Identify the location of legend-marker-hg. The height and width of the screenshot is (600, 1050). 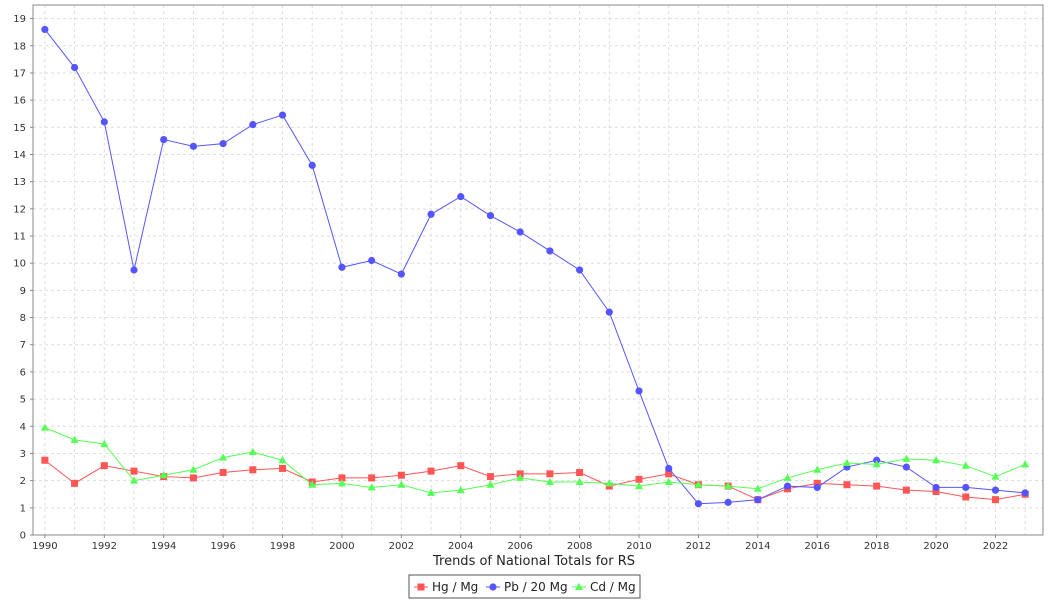
(421, 587).